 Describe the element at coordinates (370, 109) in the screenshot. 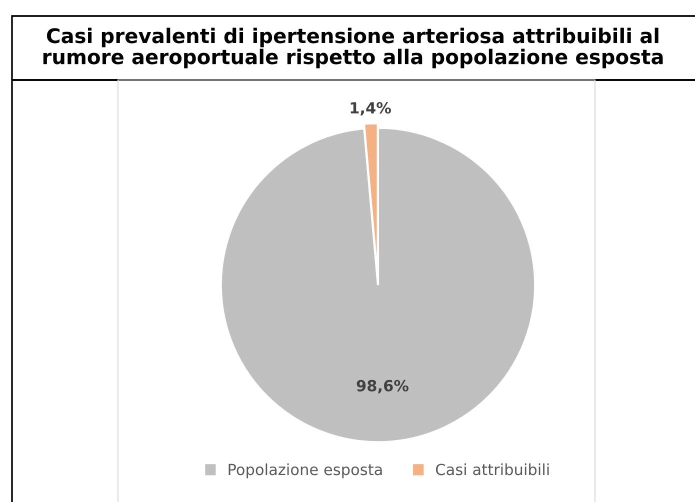

I see `data-label: 1,4%` at that location.